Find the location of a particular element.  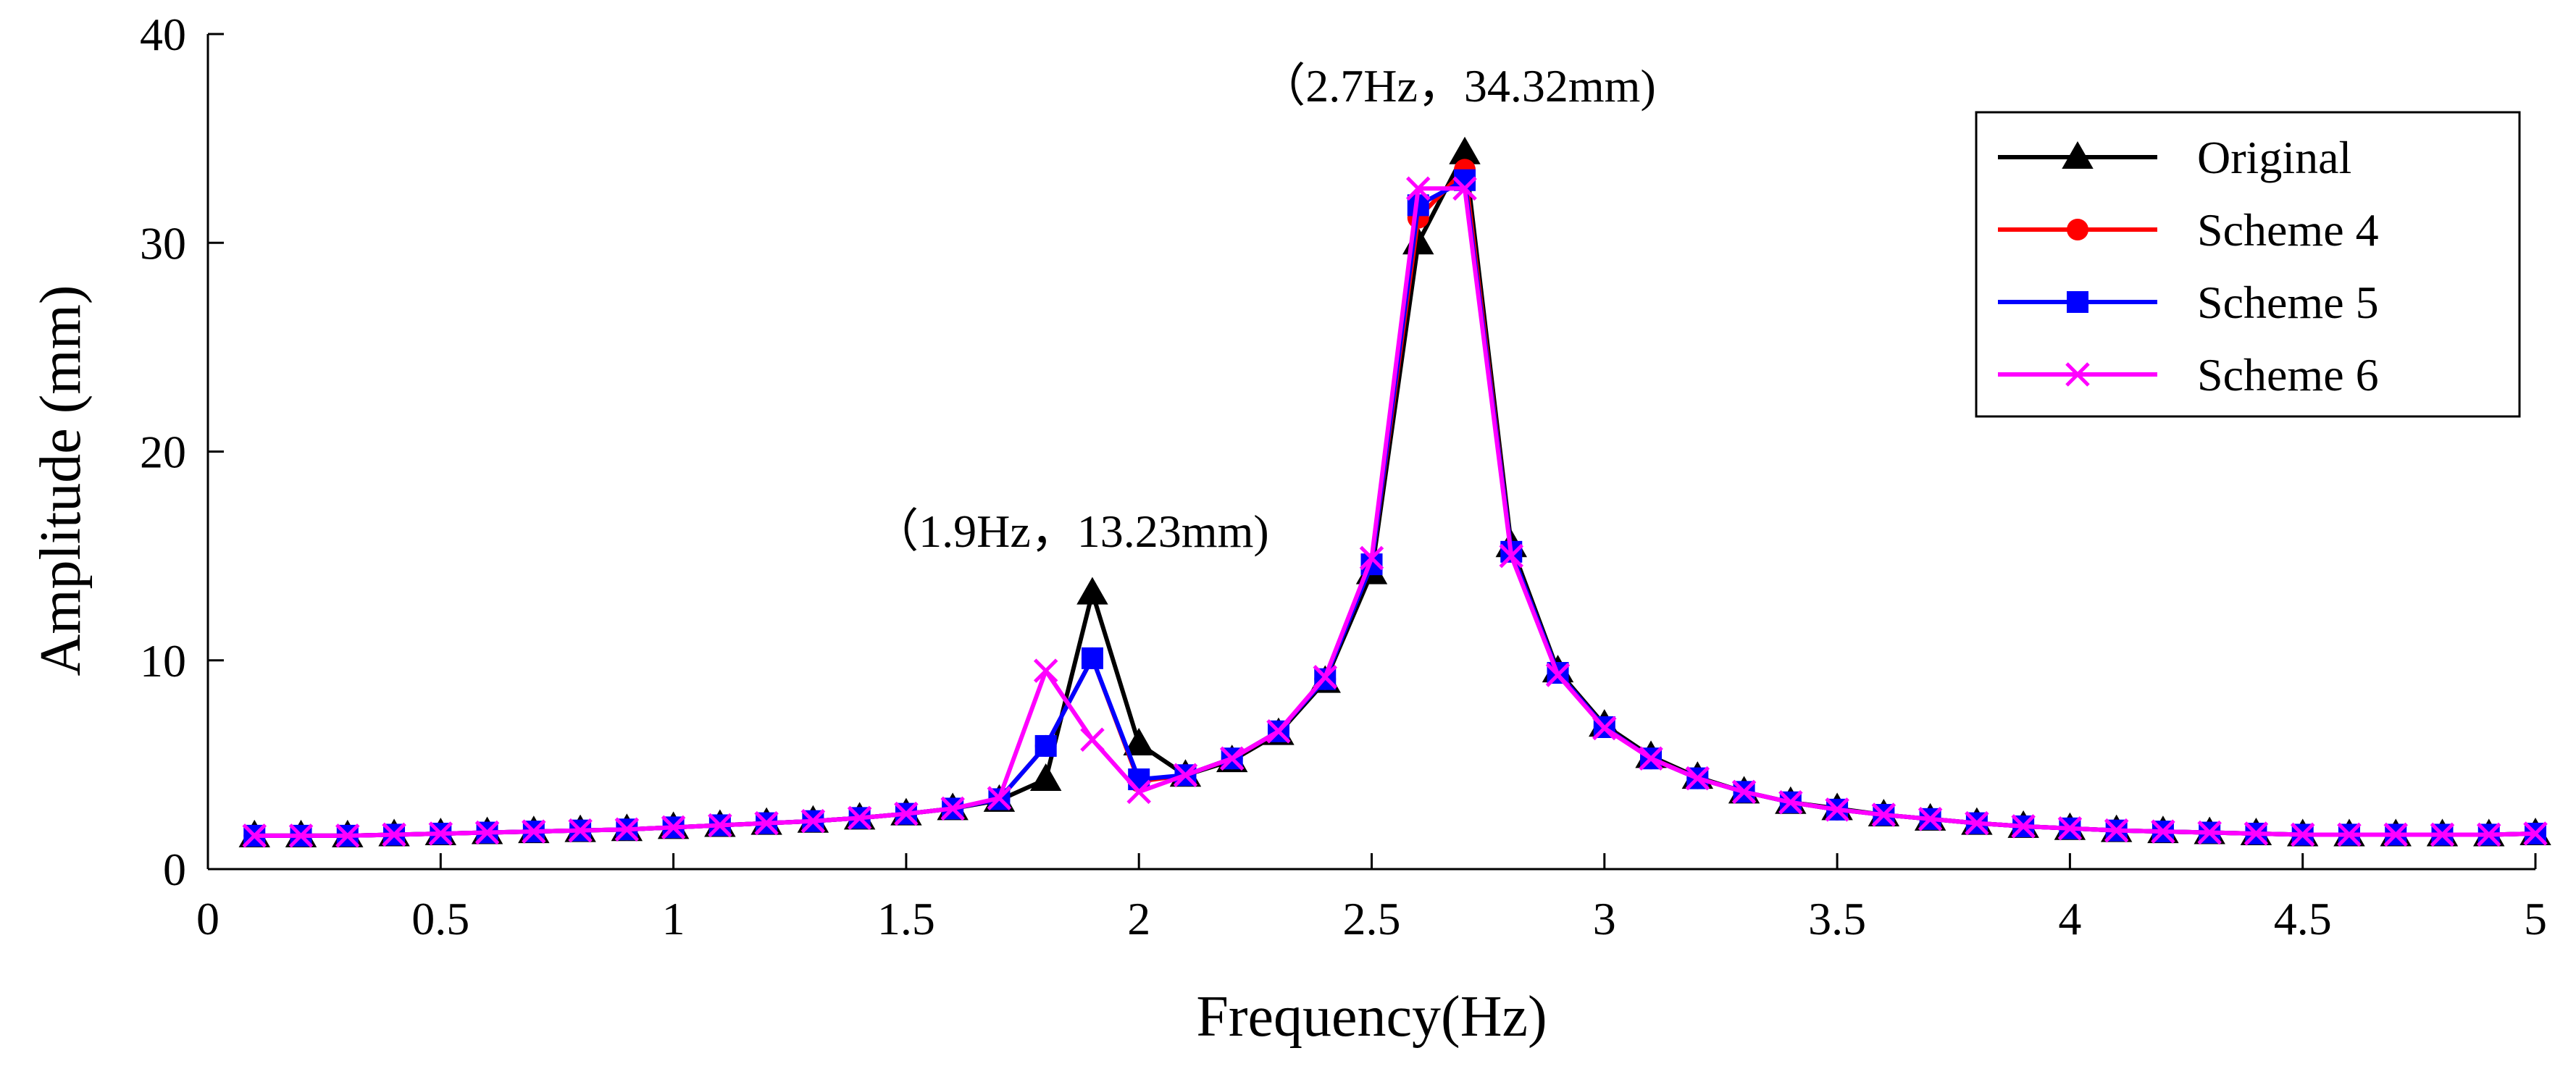

x-tick-label: 1.5 is located at coordinates (906, 918).